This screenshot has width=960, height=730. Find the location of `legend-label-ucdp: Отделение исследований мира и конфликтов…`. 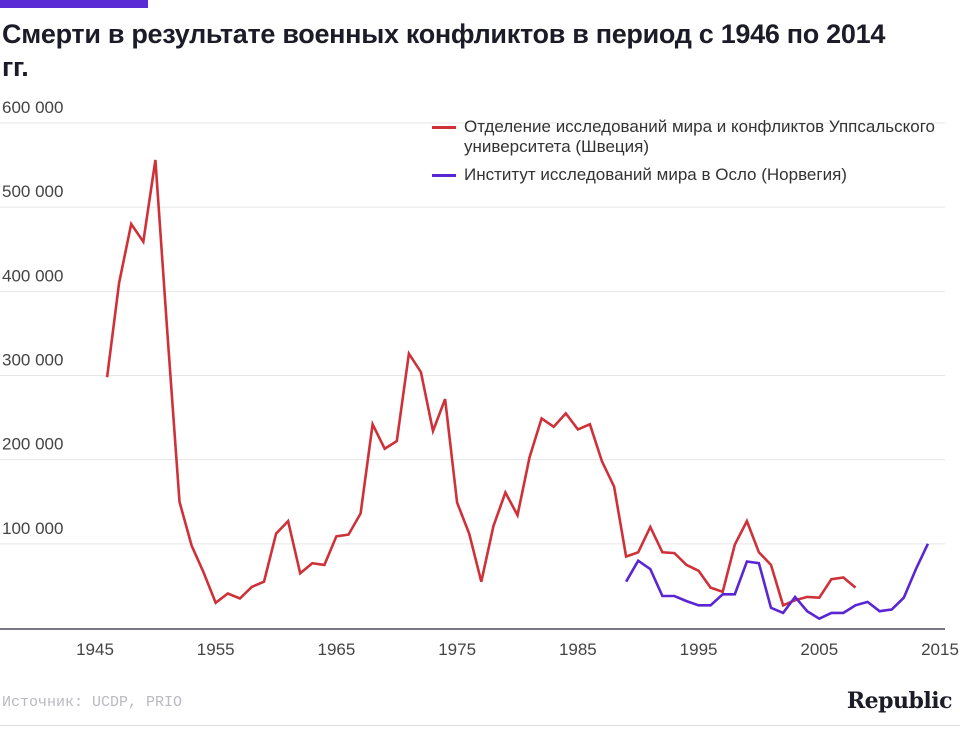

legend-label-ucdp: Отделение исследований мира и конфликтов… is located at coordinates (699, 136).